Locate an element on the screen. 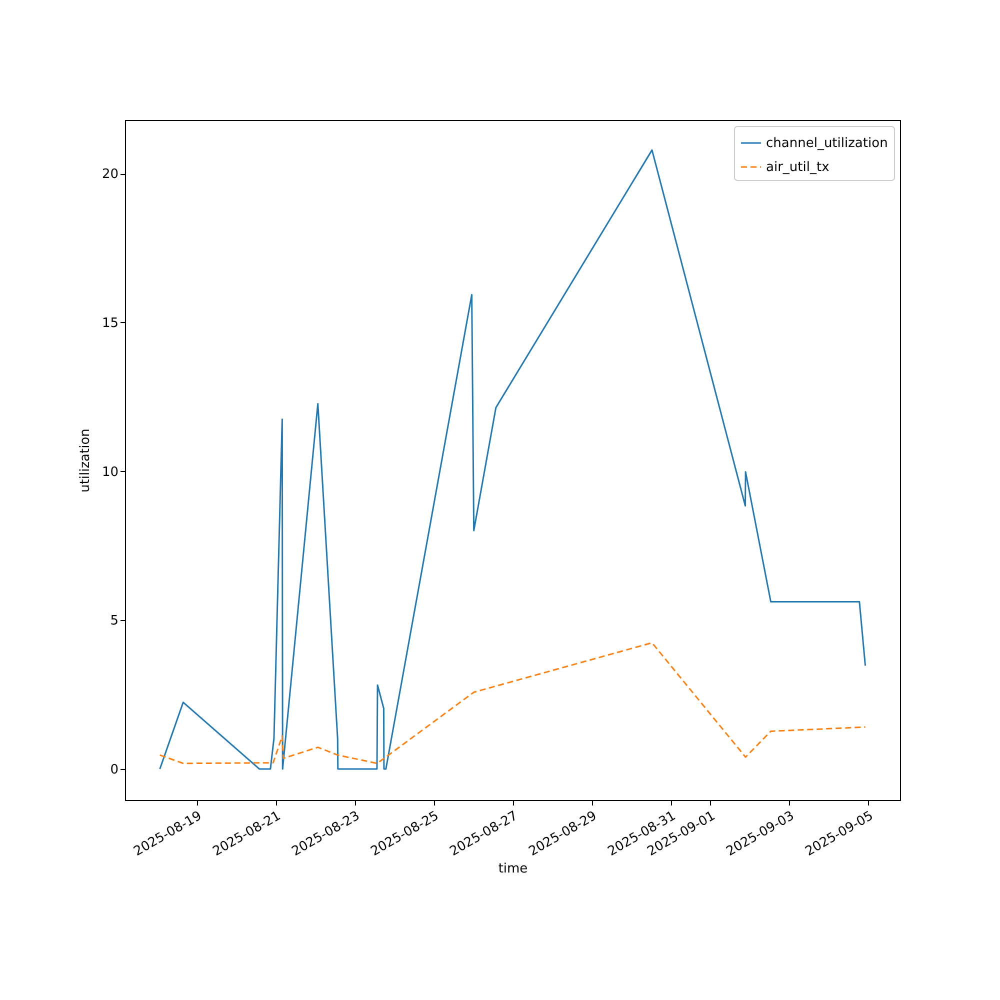  y-tick-label: 15 is located at coordinates (110, 323).